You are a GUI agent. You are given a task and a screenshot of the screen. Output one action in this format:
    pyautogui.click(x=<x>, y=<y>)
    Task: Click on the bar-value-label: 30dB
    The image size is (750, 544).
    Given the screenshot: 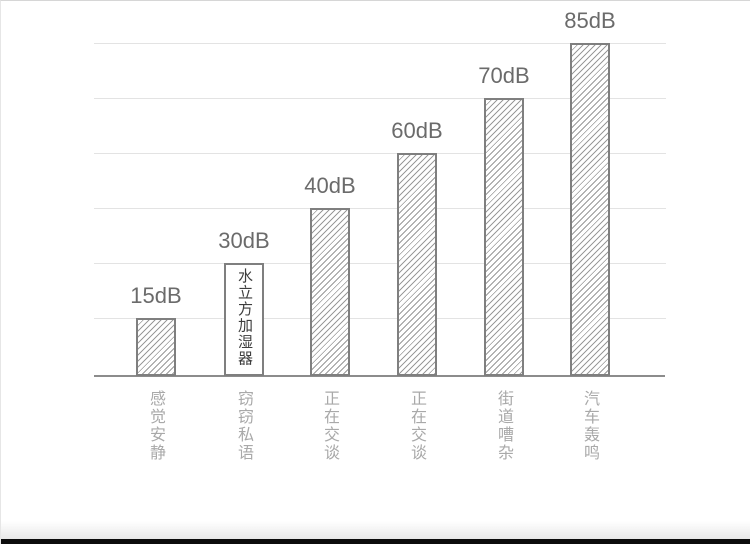 What is the action you would take?
    pyautogui.click(x=244, y=240)
    